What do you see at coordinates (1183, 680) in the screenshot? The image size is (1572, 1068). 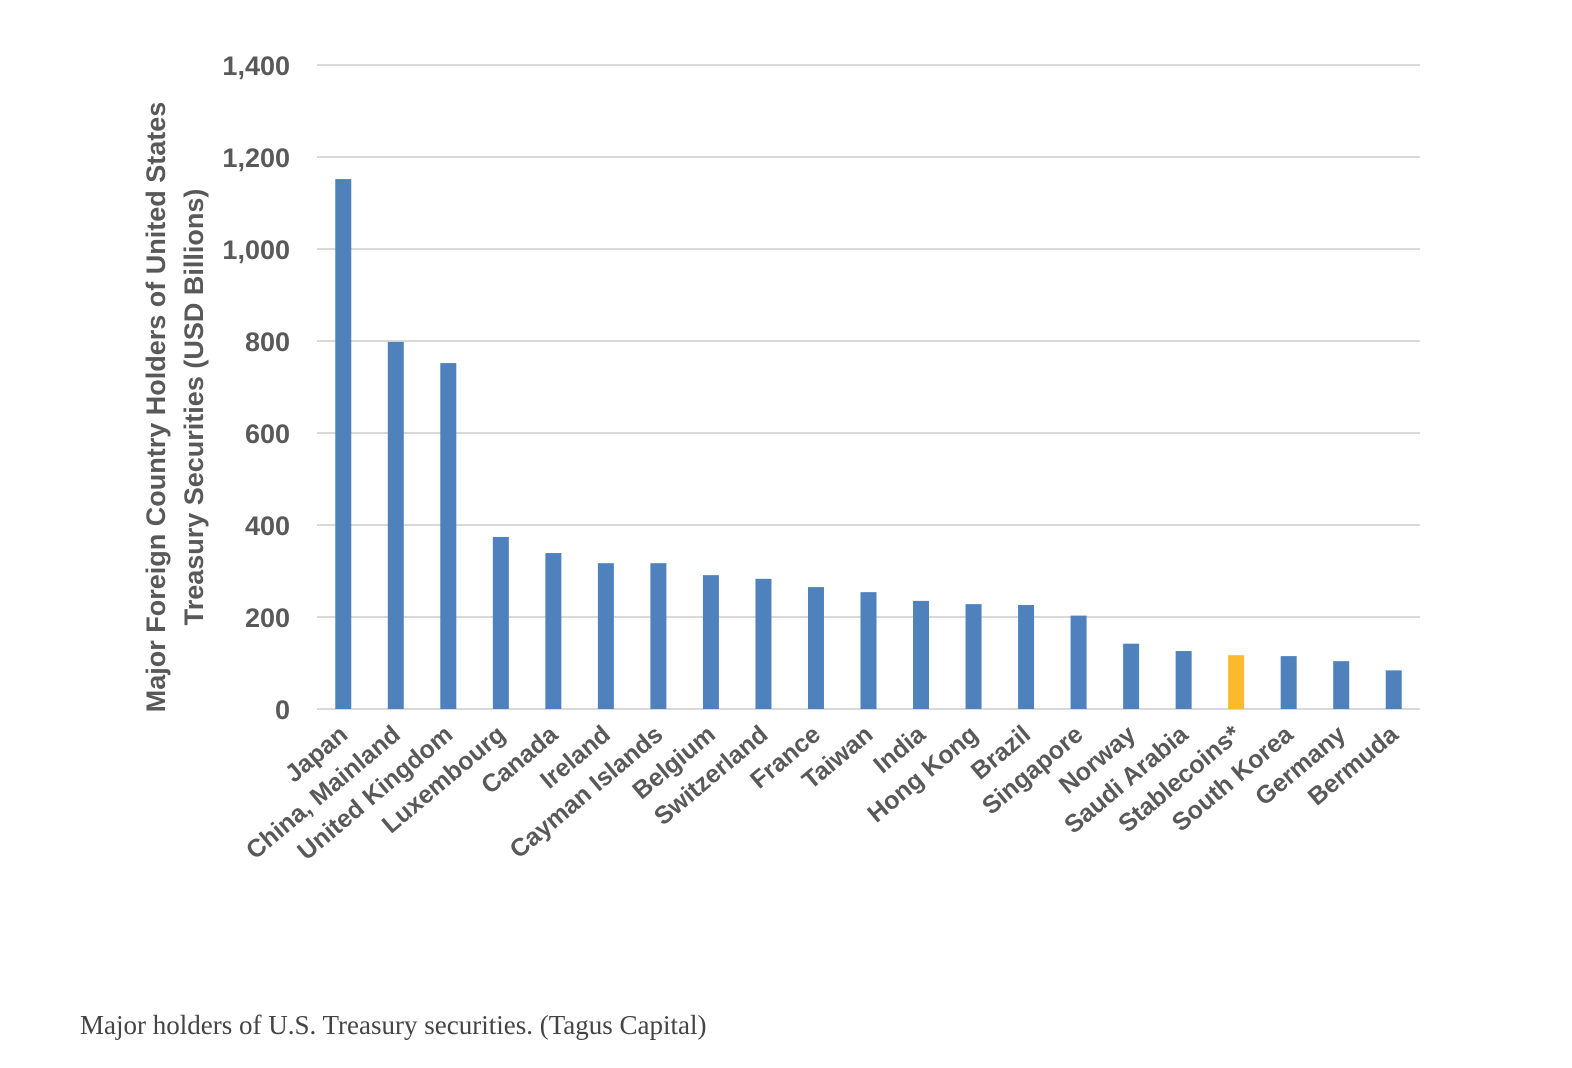 I see `bar-saudi-arabia` at bounding box center [1183, 680].